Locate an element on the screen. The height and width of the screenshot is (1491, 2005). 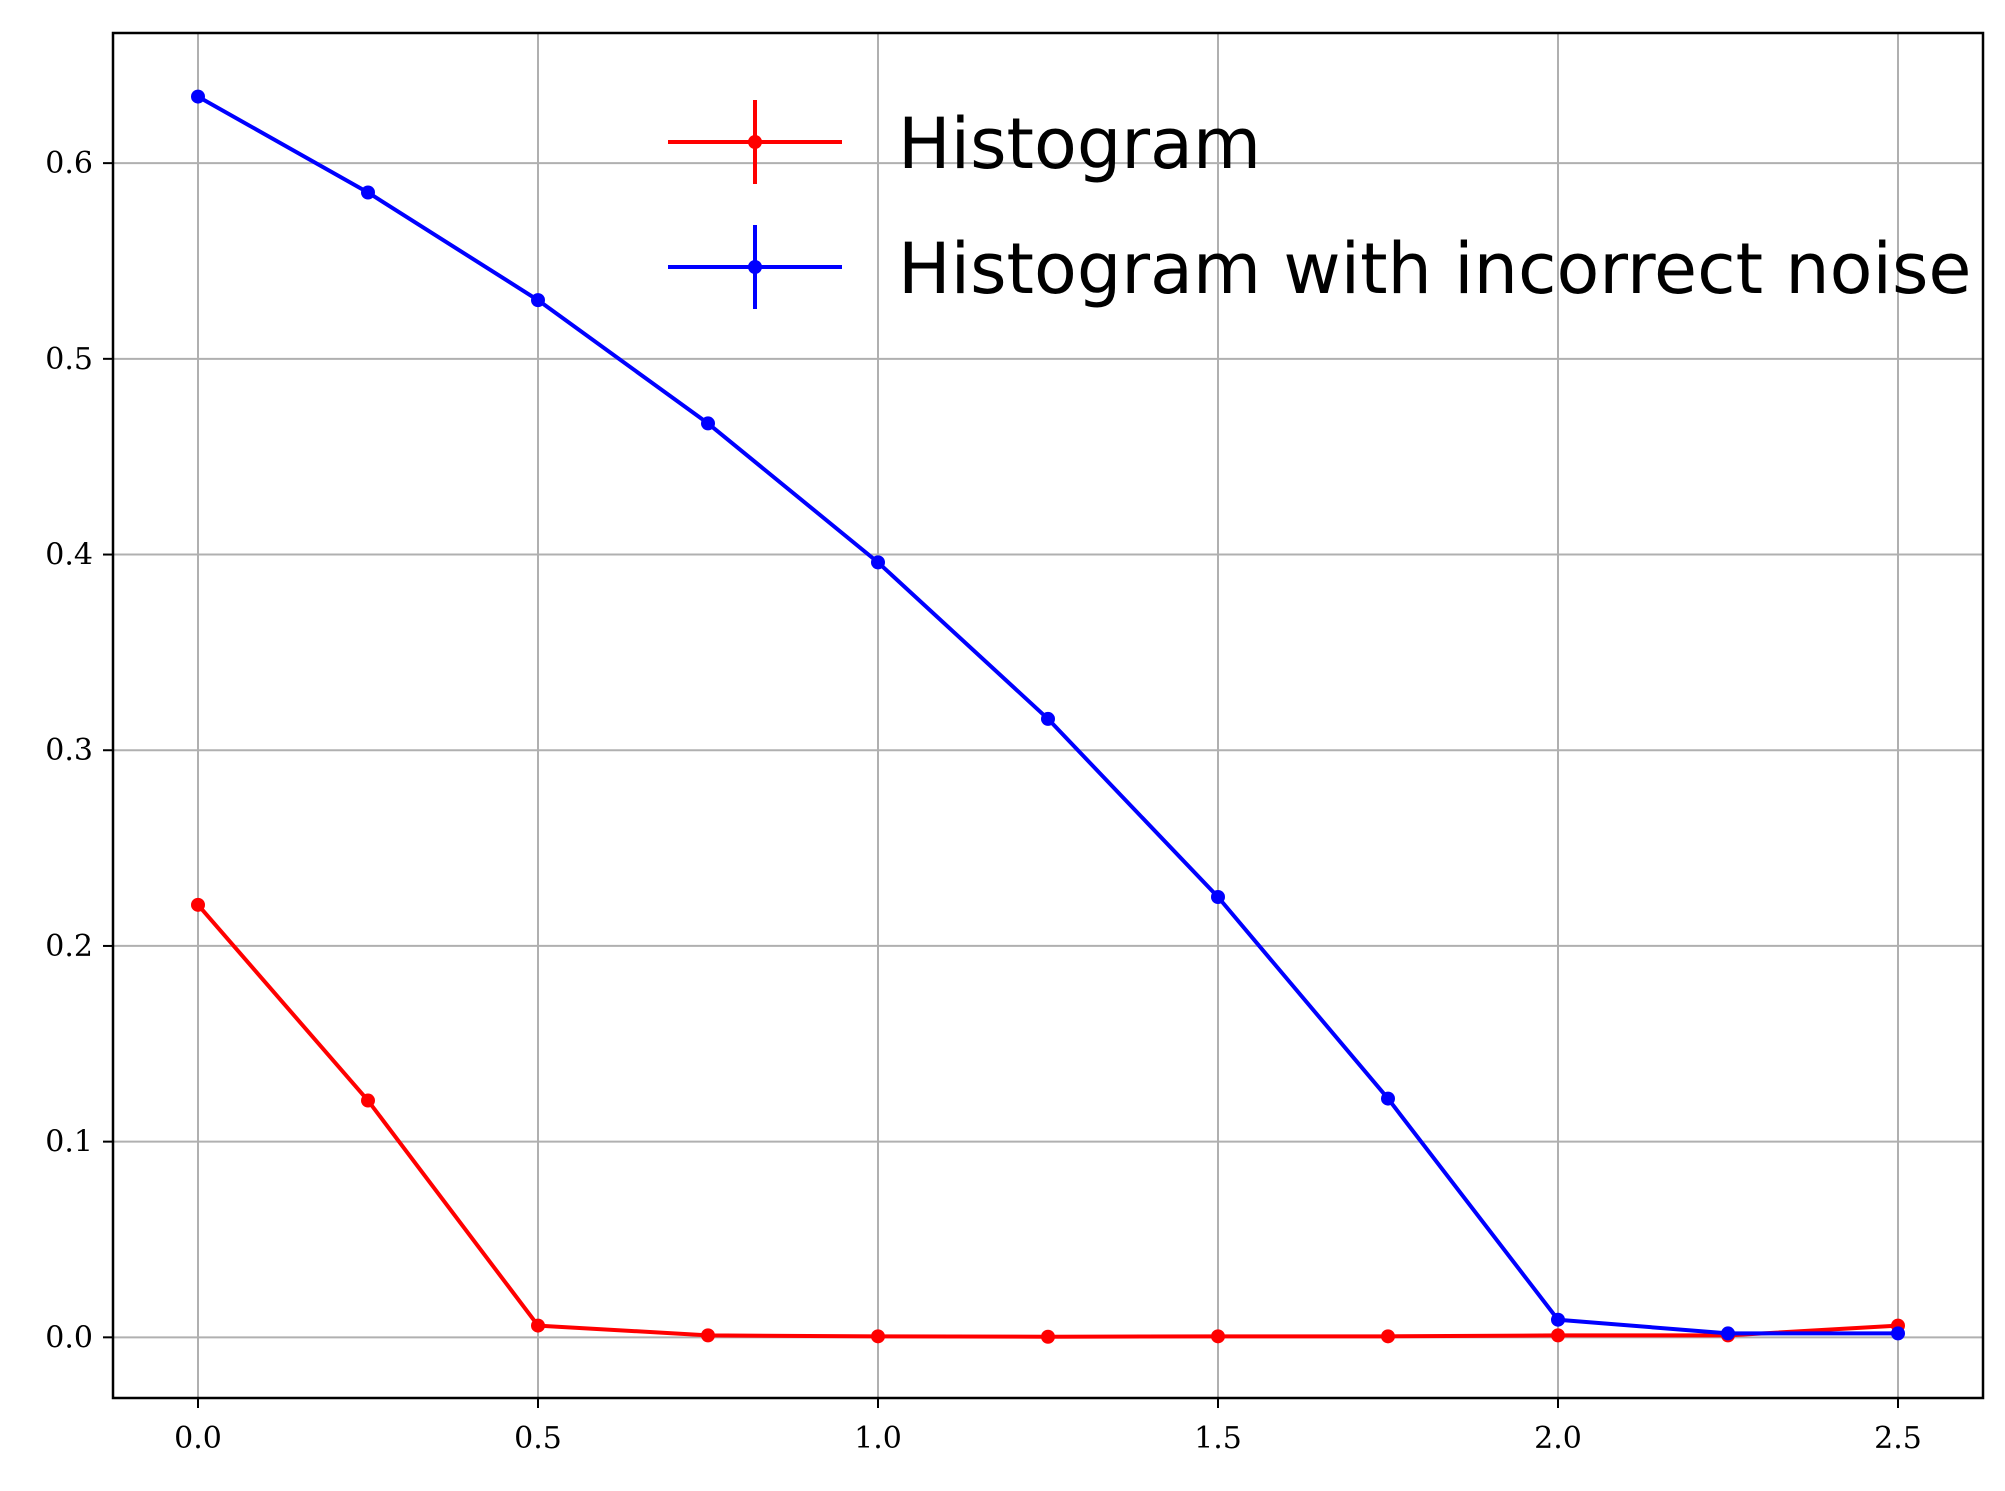
legend-item: Histogram is located at coordinates (964, 142).